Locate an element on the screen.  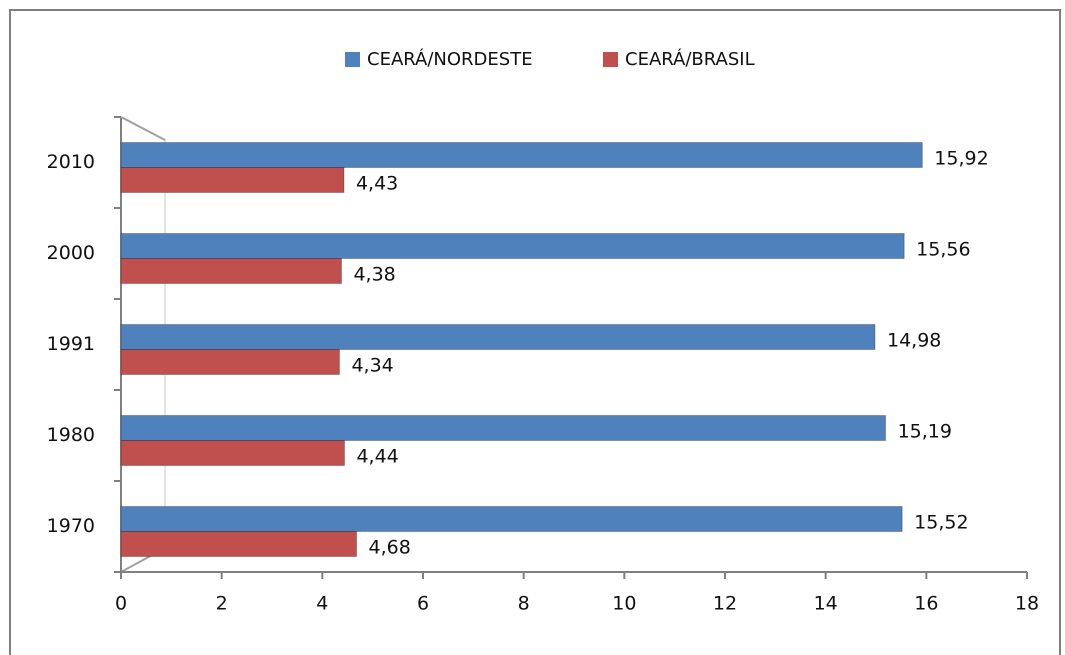
y-tick-label: 2000 is located at coordinates (71, 253).